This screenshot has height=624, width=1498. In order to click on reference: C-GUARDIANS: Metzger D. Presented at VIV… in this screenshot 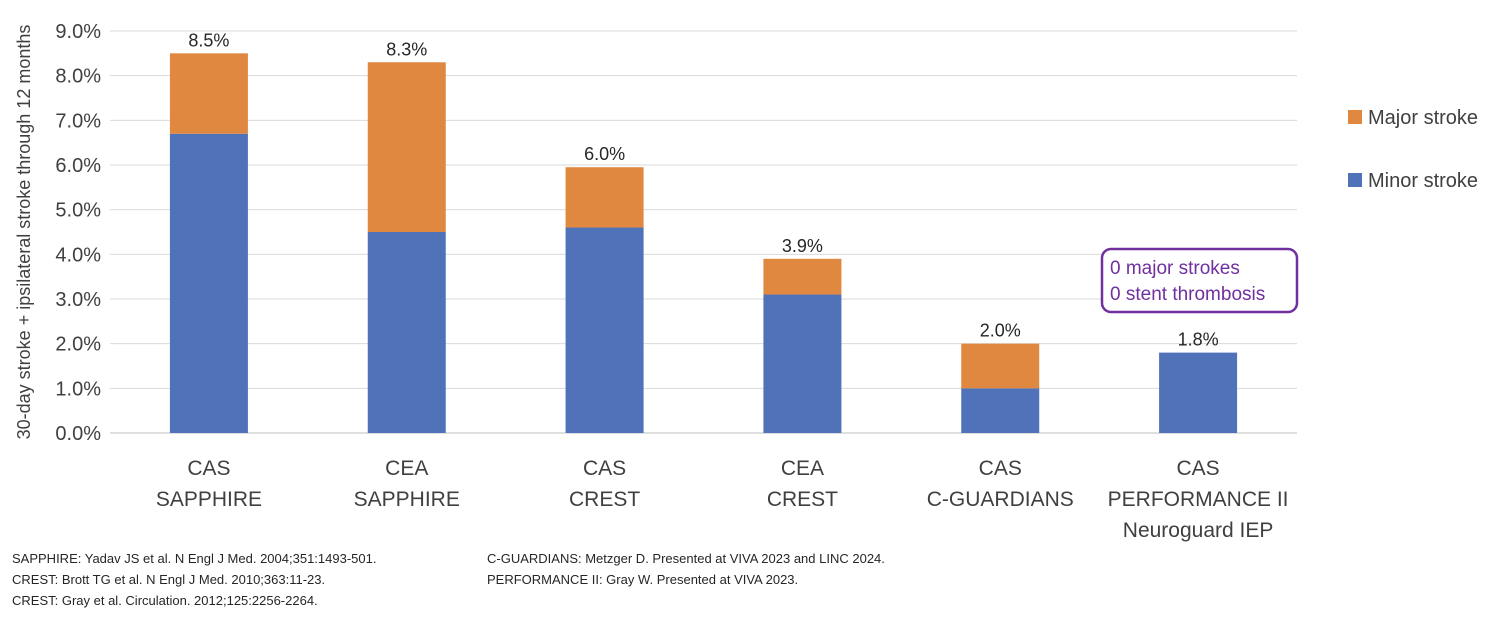, I will do `click(686, 558)`.